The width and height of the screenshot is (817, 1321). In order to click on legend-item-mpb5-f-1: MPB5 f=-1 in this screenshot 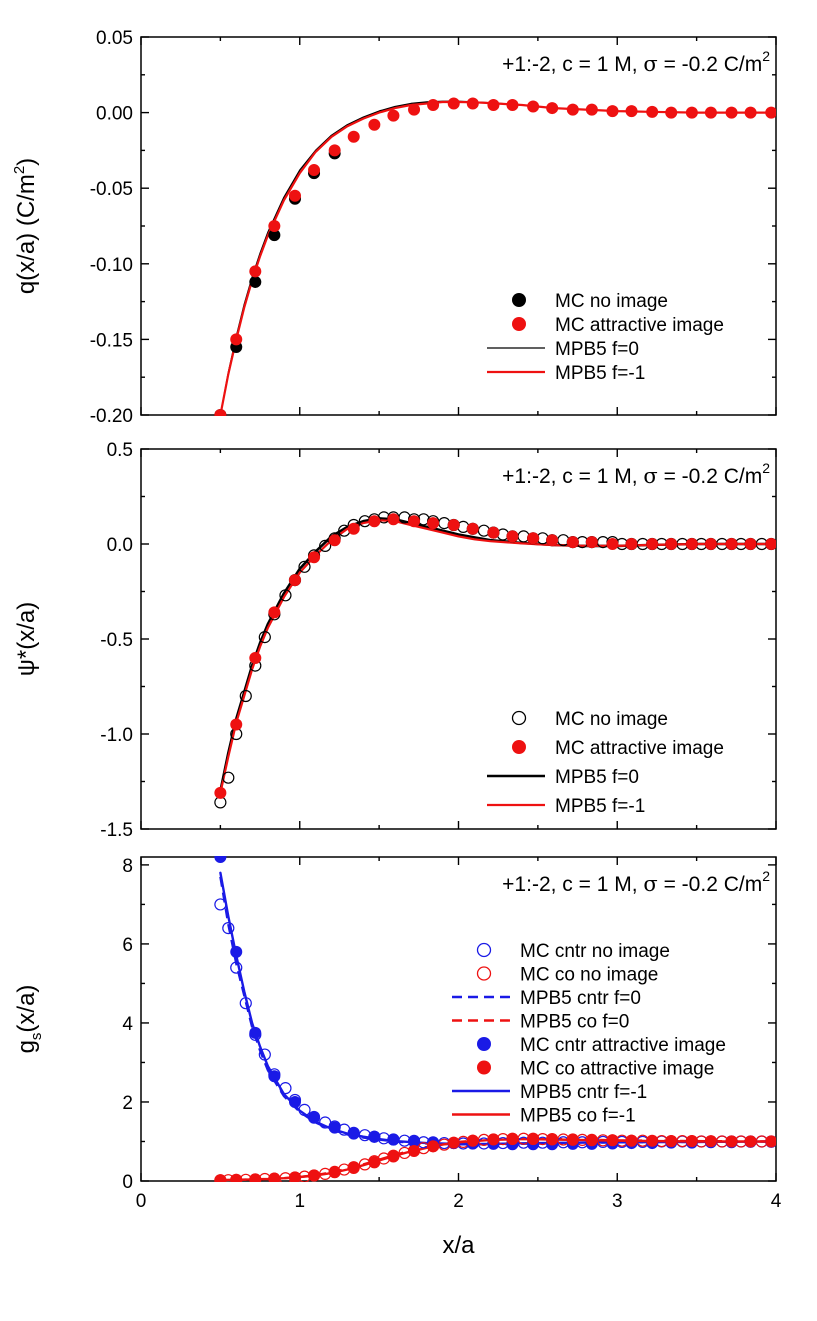, I will do `click(566, 806)`.